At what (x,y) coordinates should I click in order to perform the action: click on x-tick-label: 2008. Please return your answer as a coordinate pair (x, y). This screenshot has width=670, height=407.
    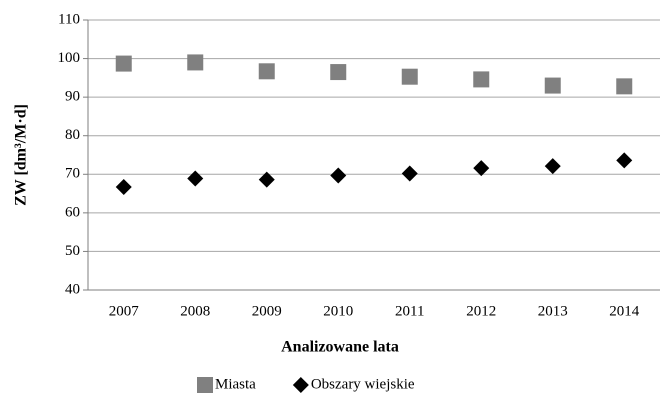
    Looking at the image, I should click on (195, 311).